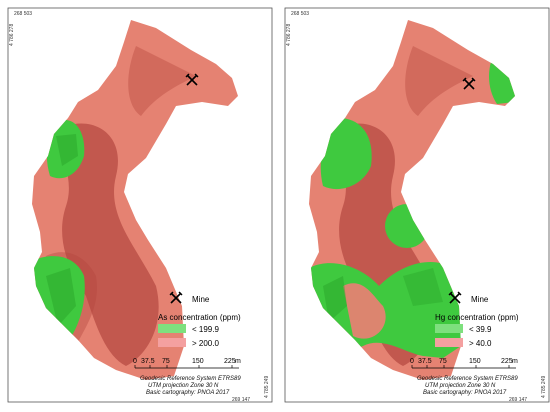 This screenshot has height=412, width=550. I want to click on legend-low-label: < 199.9, so click(205, 329).